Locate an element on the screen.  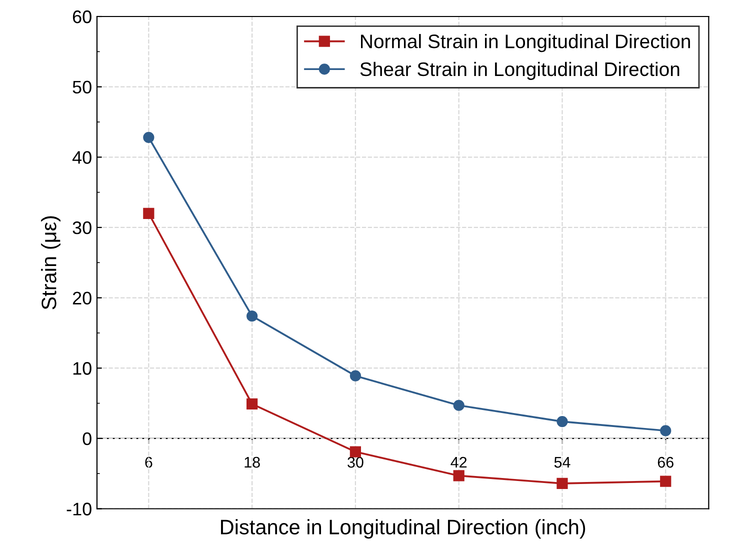
y-tick-label: 20 is located at coordinates (82, 298).